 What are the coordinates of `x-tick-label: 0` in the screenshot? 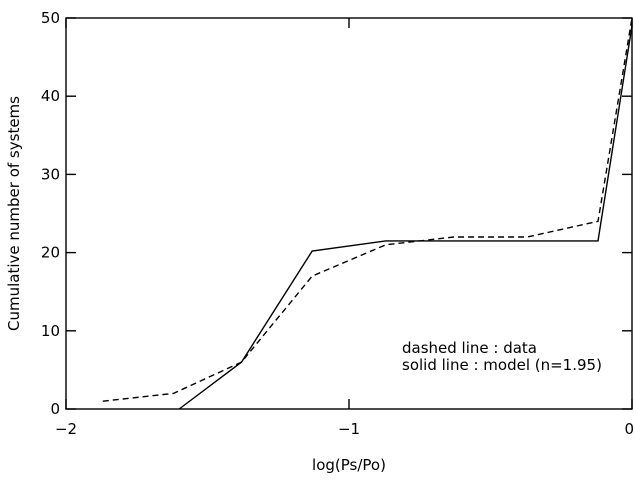 It's located at (629, 429).